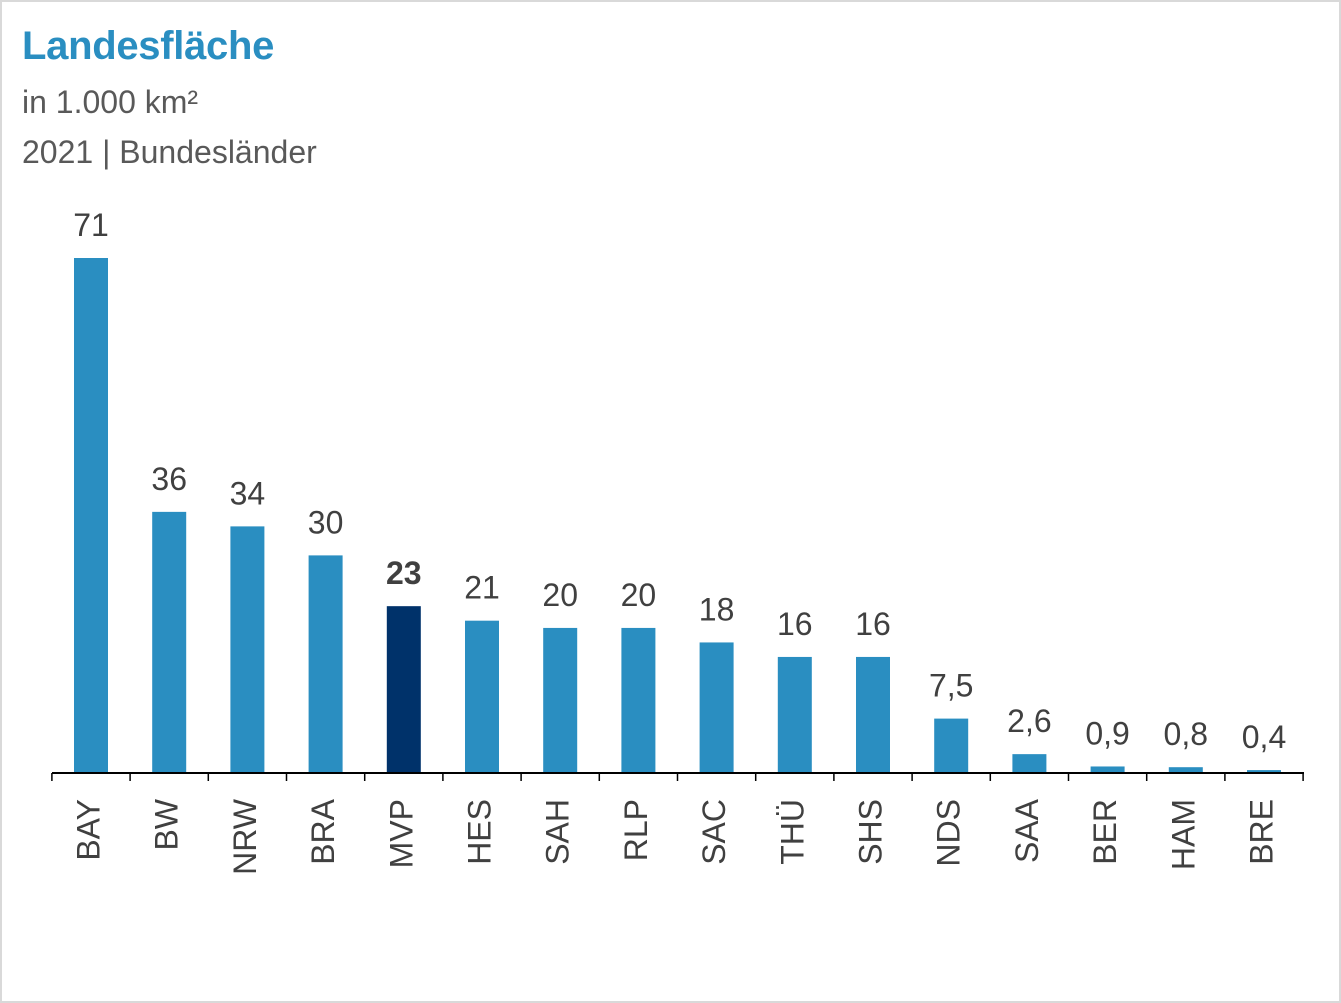  What do you see at coordinates (110, 102) in the screenshot?
I see `chart-subtitle-unit: in 1.000 km²` at bounding box center [110, 102].